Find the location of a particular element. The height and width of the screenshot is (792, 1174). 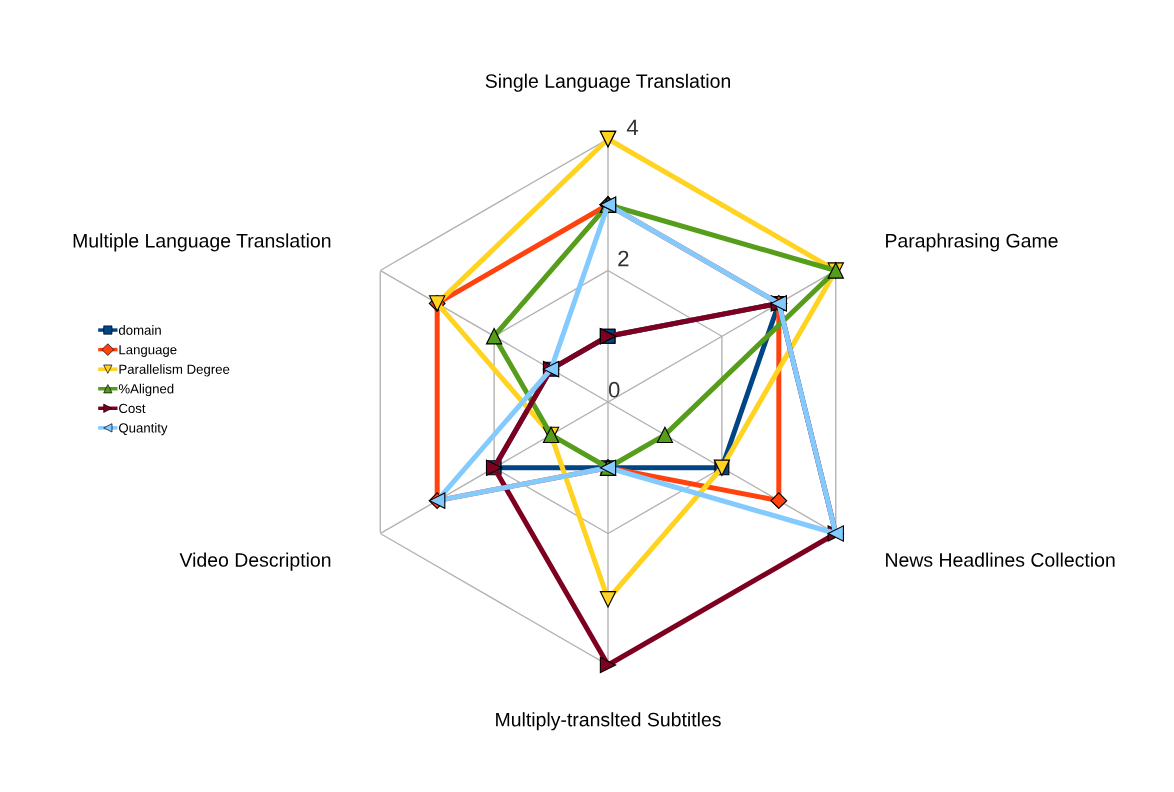

y-tick-label: 0 is located at coordinates (614, 389).